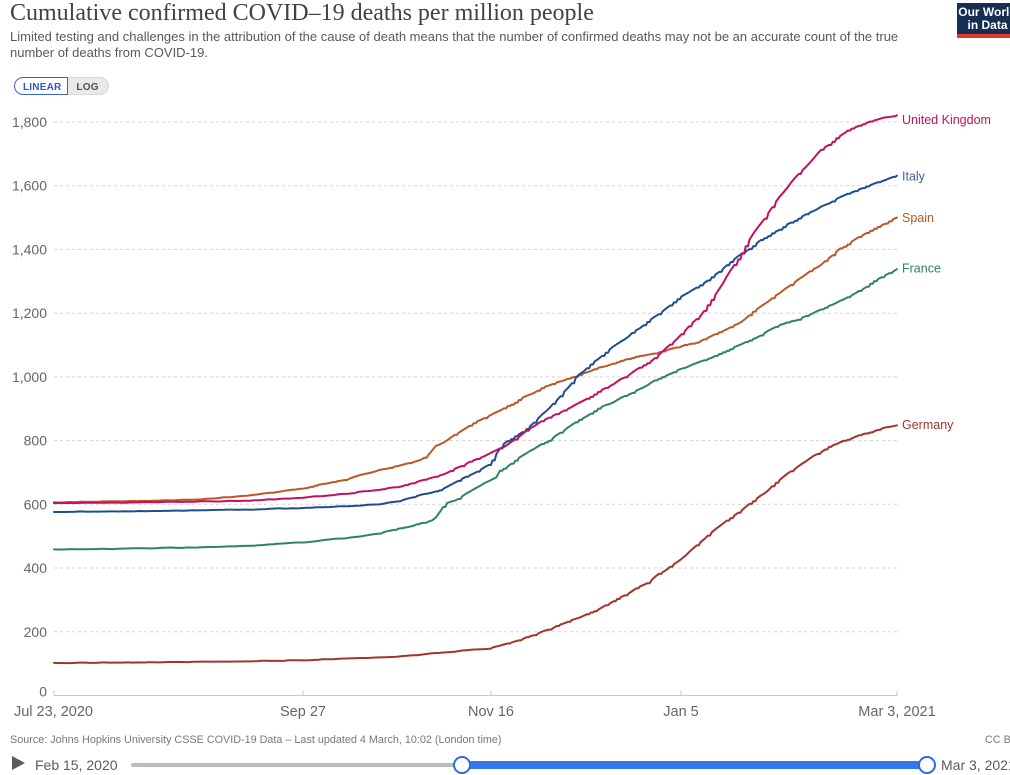  Describe the element at coordinates (303, 712) in the screenshot. I see `svg-text: Sep 27` at that location.